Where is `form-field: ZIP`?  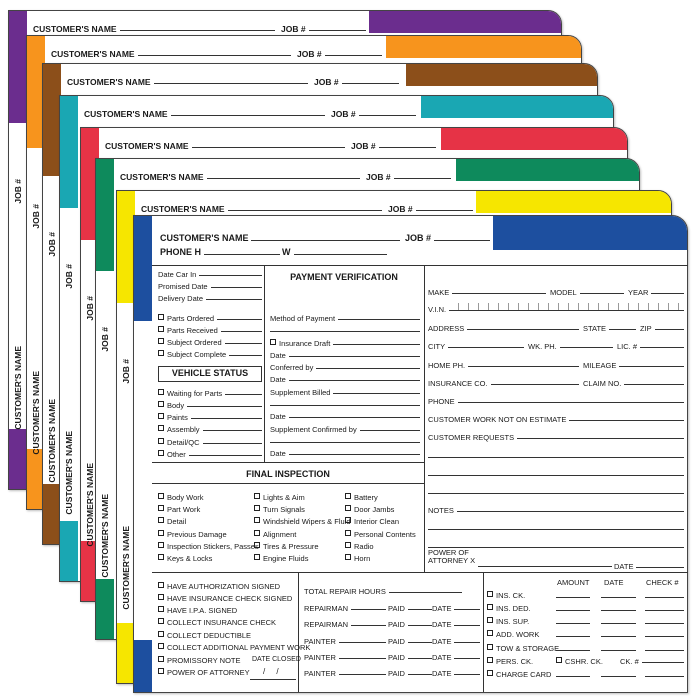
form-field: ZIP is located at coordinates (662, 327).